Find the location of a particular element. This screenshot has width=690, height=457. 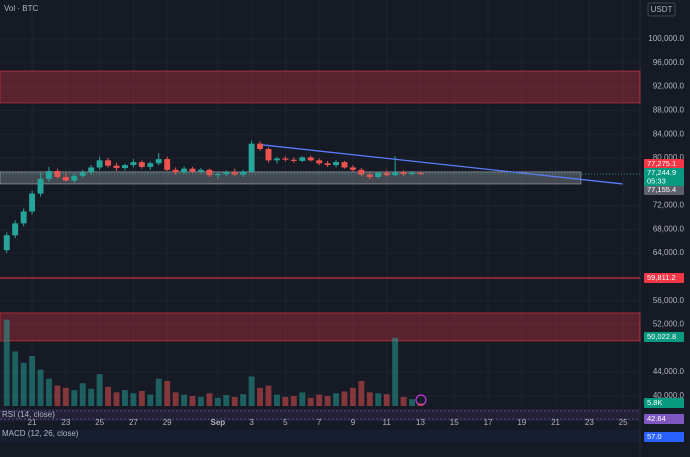

y-tick-label: 56,000.0 is located at coordinates (669, 300).